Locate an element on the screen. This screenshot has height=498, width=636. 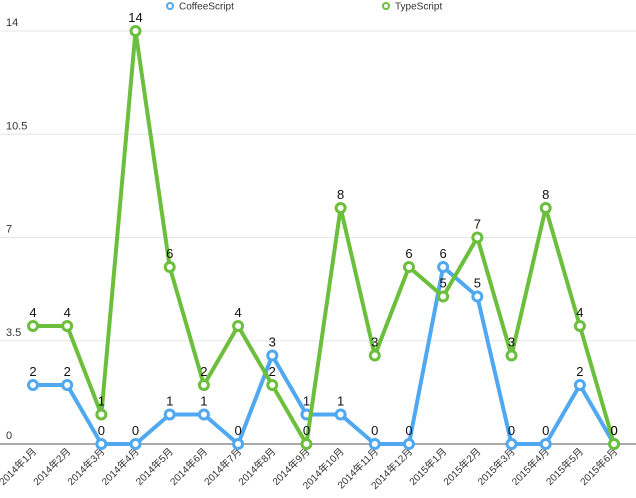
y-axis-ticks: 0 3.5 7 10.5 14 is located at coordinates (16, 229).